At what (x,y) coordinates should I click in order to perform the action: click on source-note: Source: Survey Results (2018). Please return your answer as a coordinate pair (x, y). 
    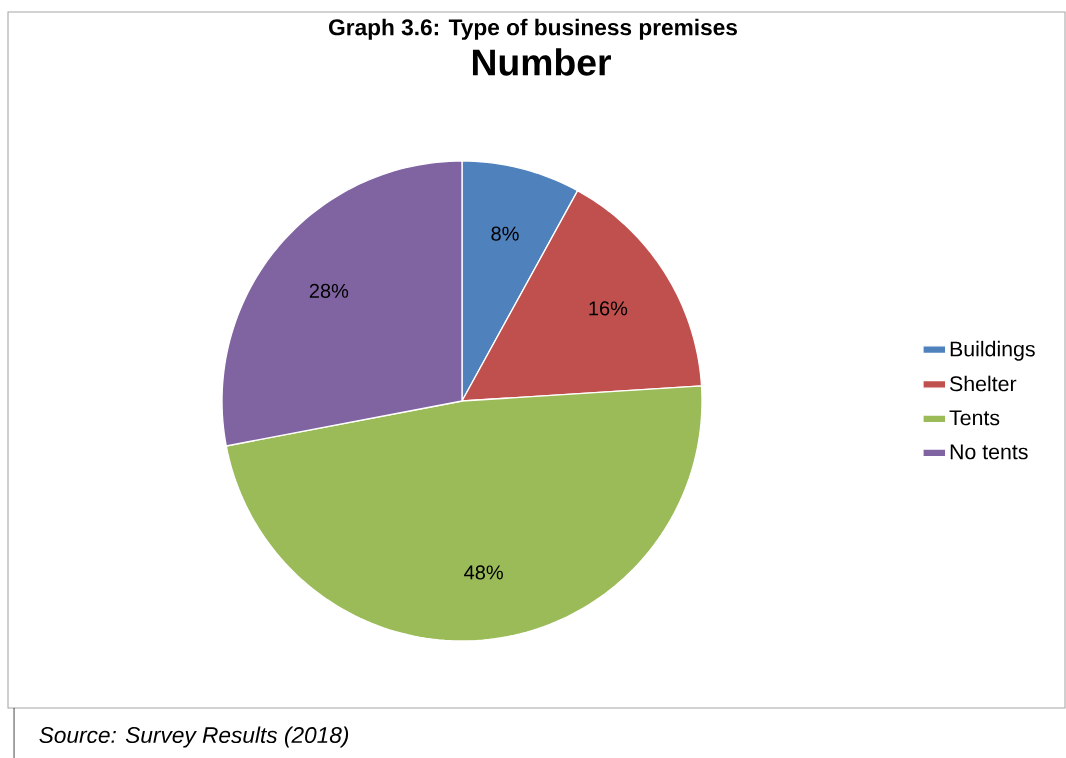
    Looking at the image, I should click on (194, 737).